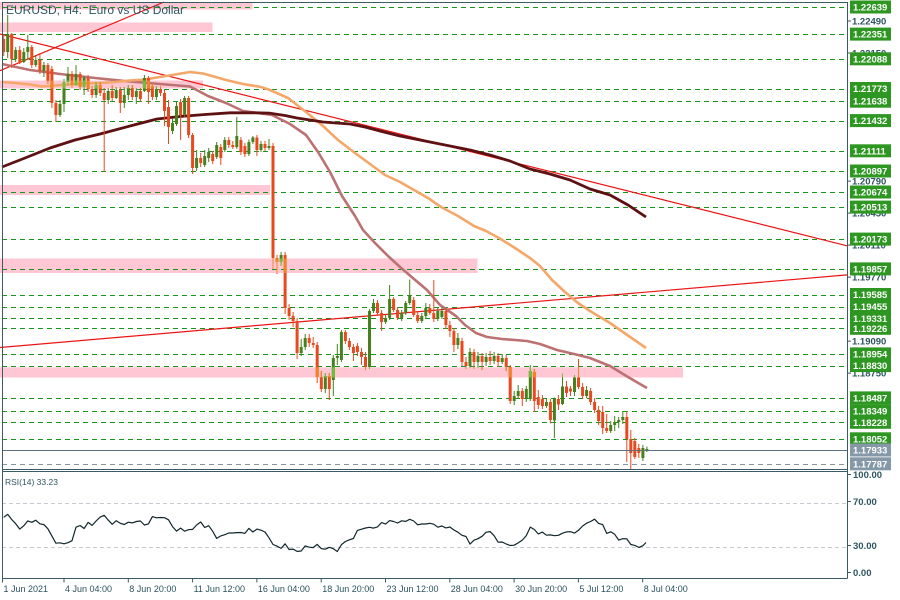  I want to click on svg-text: 1.21773, so click(870, 89).